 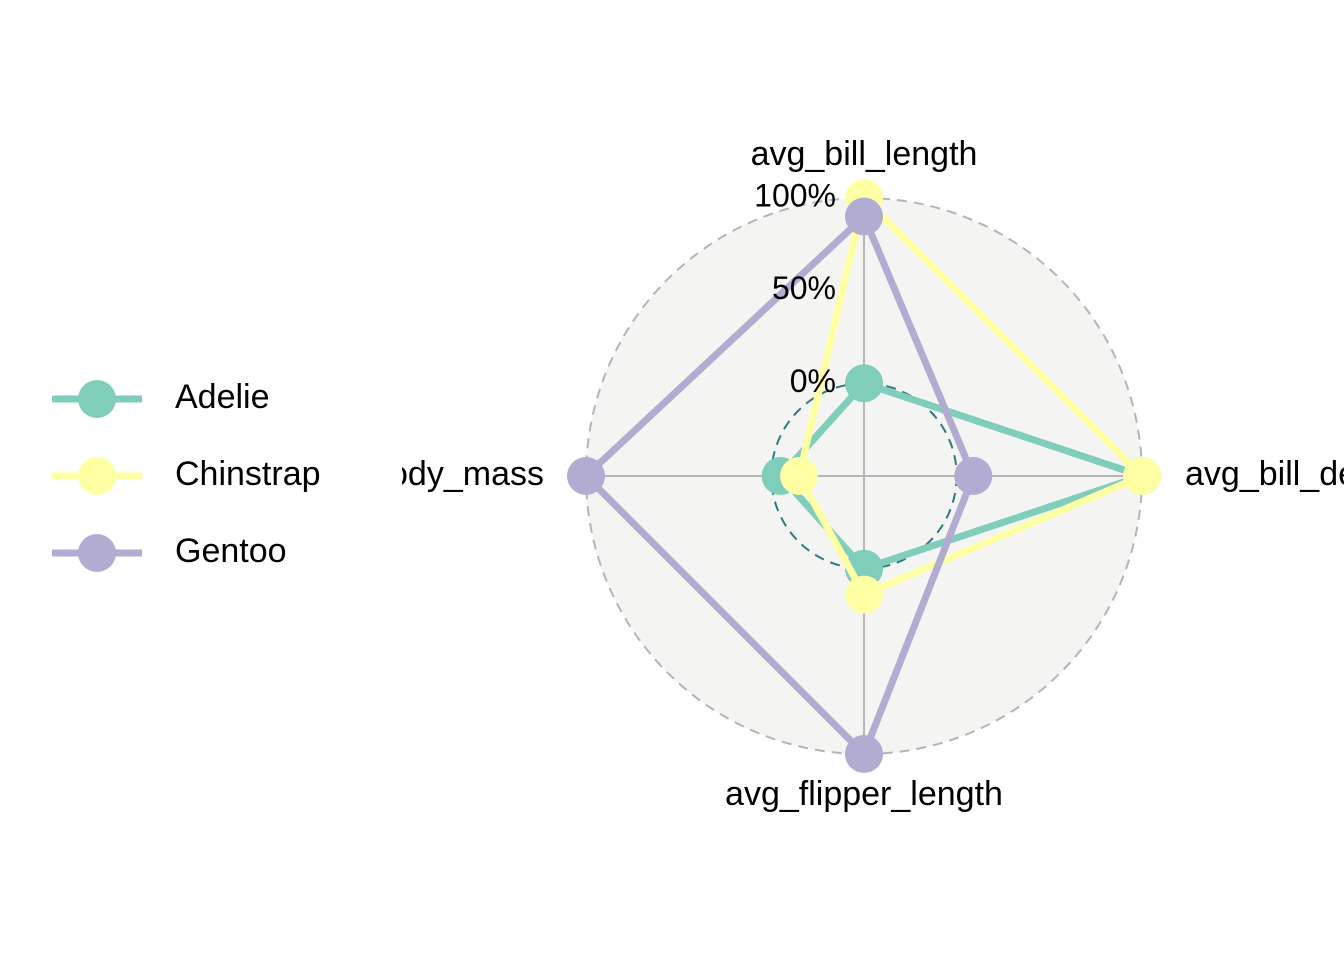 What do you see at coordinates (222, 397) in the screenshot?
I see `legend-label-adelie: Adelie` at bounding box center [222, 397].